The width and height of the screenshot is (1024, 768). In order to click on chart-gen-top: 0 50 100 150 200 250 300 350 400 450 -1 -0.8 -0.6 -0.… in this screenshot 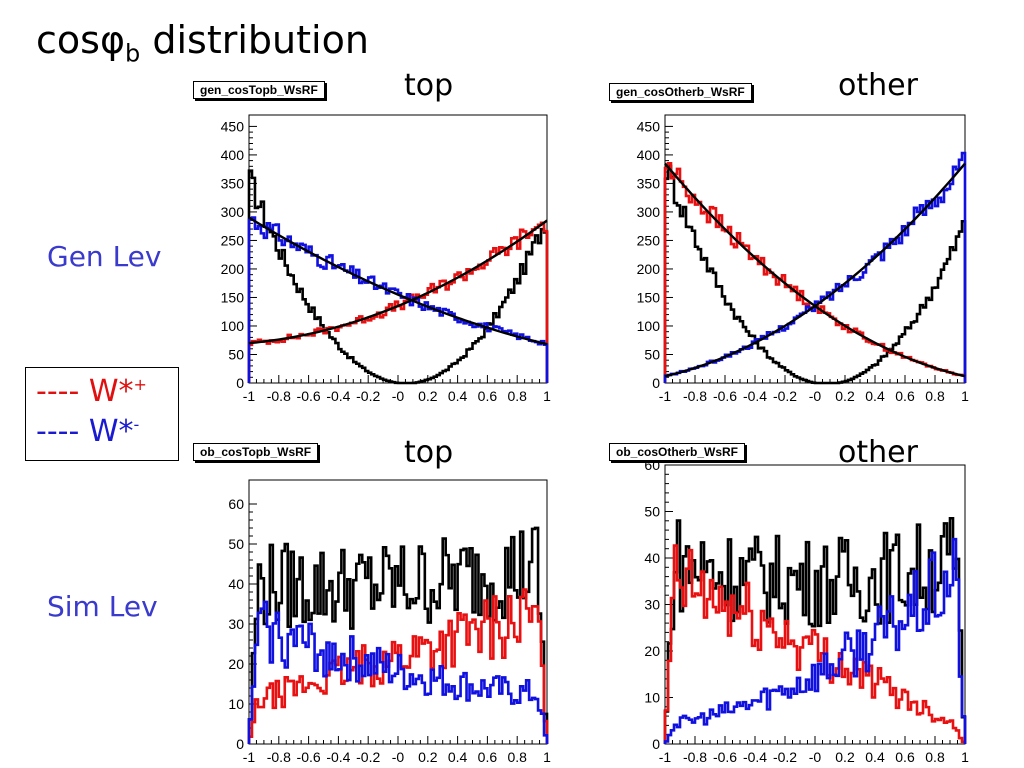, I will do `click(386, 259)`.